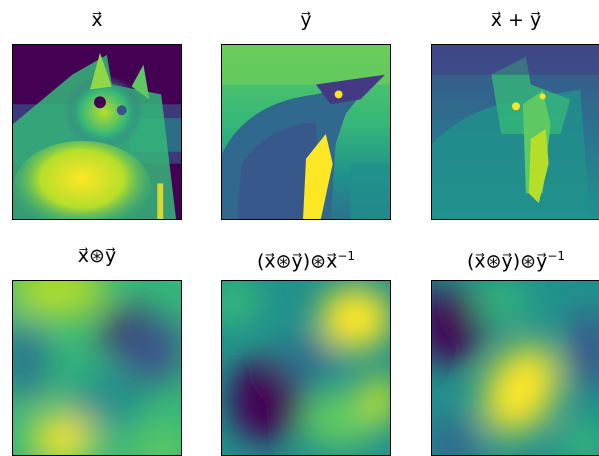 Image resolution: width=599 pixels, height=456 pixels. Describe the element at coordinates (306, 261) in the screenshot. I see `panel-title: (x⃗⊛y⃗)⊛x⃗−1` at that location.